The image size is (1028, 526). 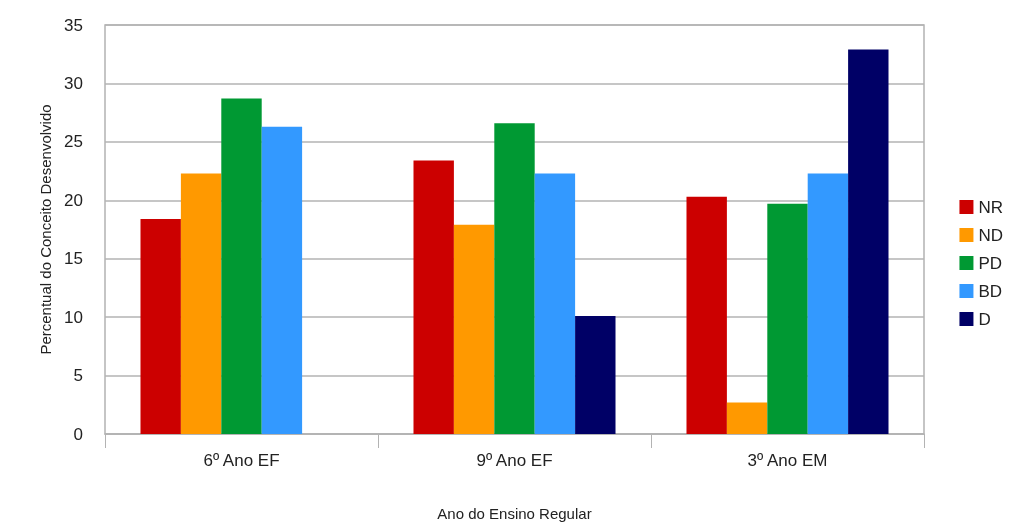 What do you see at coordinates (73, 259) in the screenshot?
I see `y-tick-label: 15` at bounding box center [73, 259].